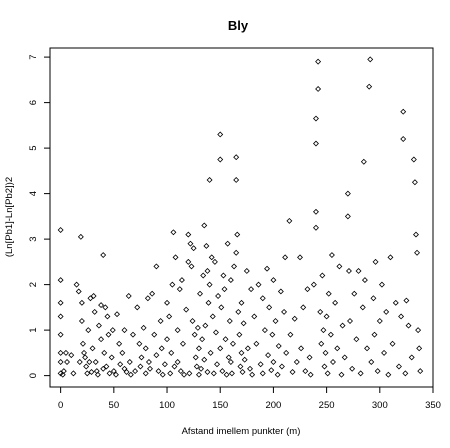 This screenshot has width=450, height=448. Describe the element at coordinates (33, 238) in the screenshot. I see `y-tick-label: 3` at that location.